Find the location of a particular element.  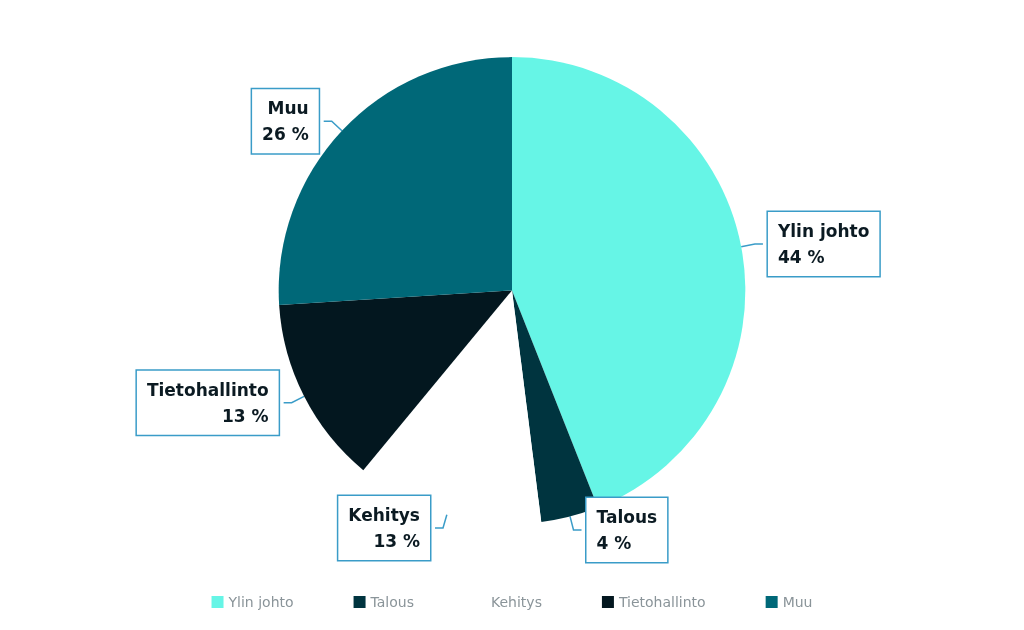

data-label: 44 % is located at coordinates (801, 257).